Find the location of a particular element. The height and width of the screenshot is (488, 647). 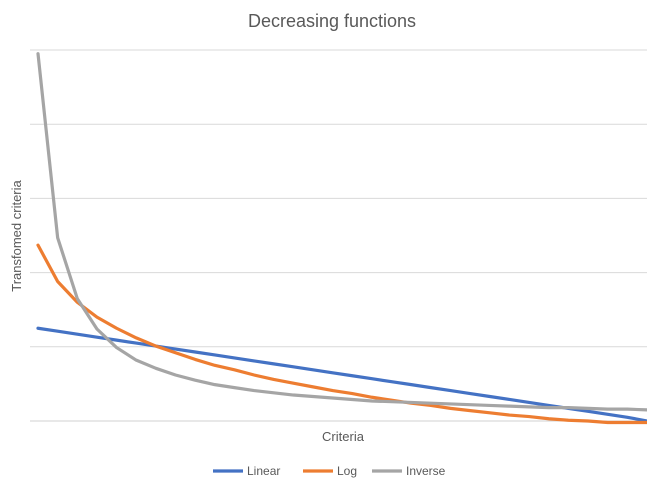

chart-title: Decreasing functions is located at coordinates (332, 21).